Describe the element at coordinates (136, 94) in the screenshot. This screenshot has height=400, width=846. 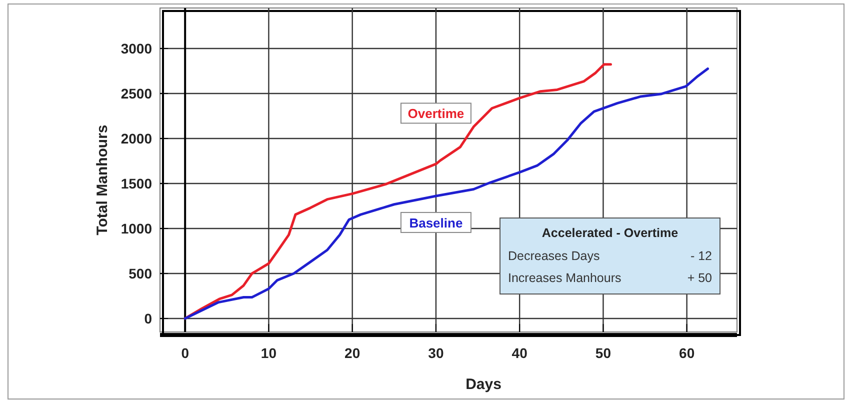
I see `y-tick-label: 2500` at that location.